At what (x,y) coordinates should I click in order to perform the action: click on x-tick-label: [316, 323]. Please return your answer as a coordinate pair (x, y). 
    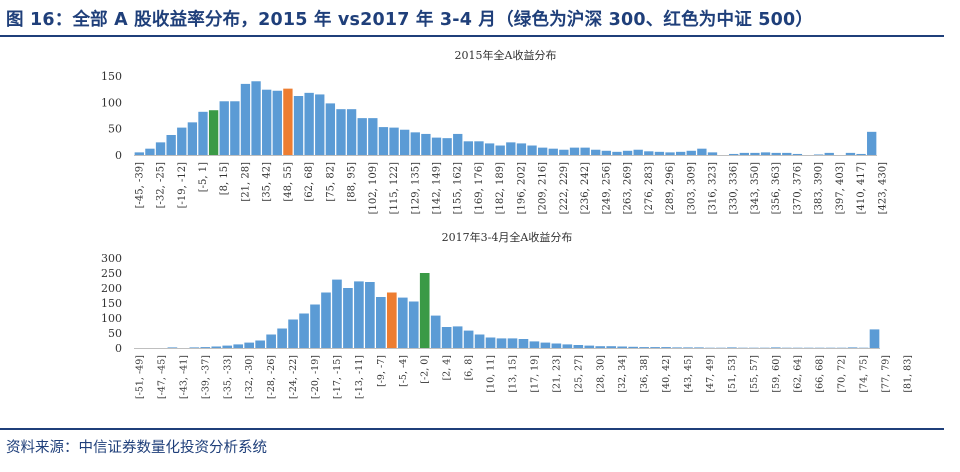
    Looking at the image, I should click on (712, 188).